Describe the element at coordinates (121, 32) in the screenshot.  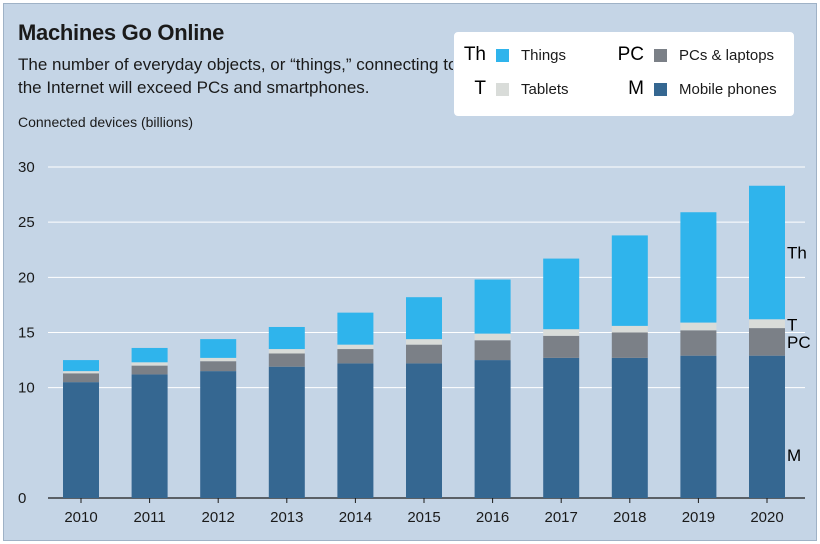
I see `chart-title: Machines Go Online` at that location.